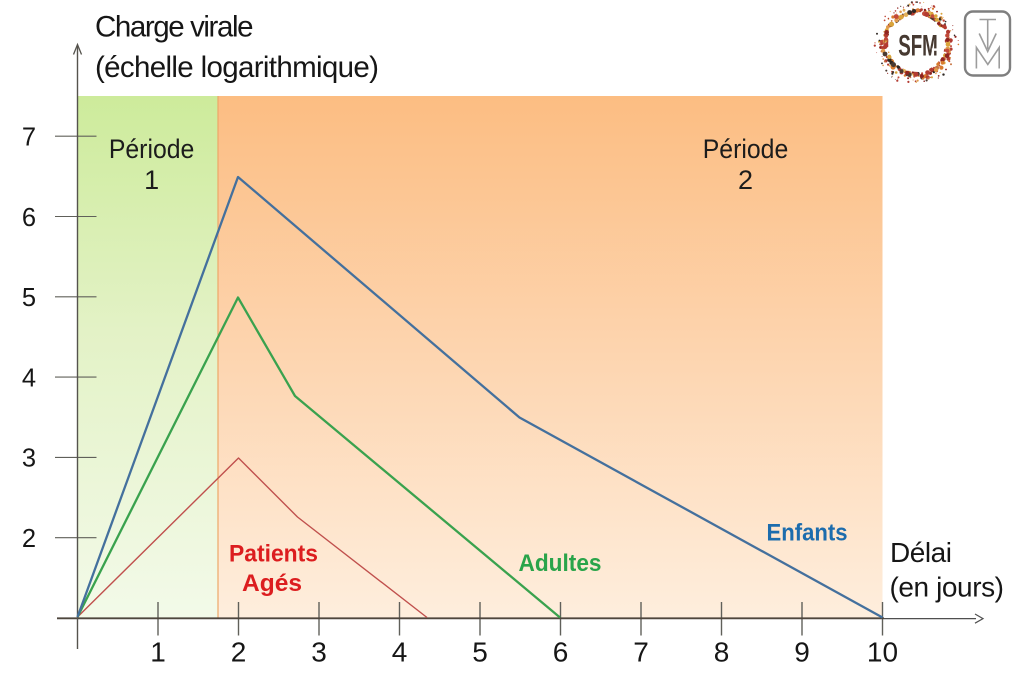 Image resolution: width=1024 pixels, height=688 pixels. I want to click on svg-text: 10, so click(882, 652).